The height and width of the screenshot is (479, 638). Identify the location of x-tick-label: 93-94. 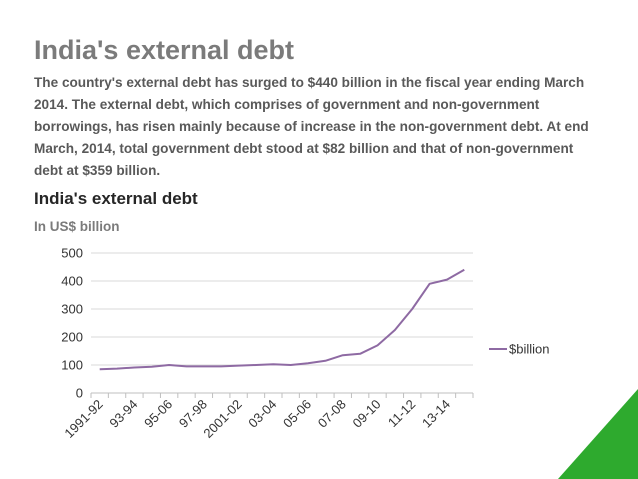
(123, 414).